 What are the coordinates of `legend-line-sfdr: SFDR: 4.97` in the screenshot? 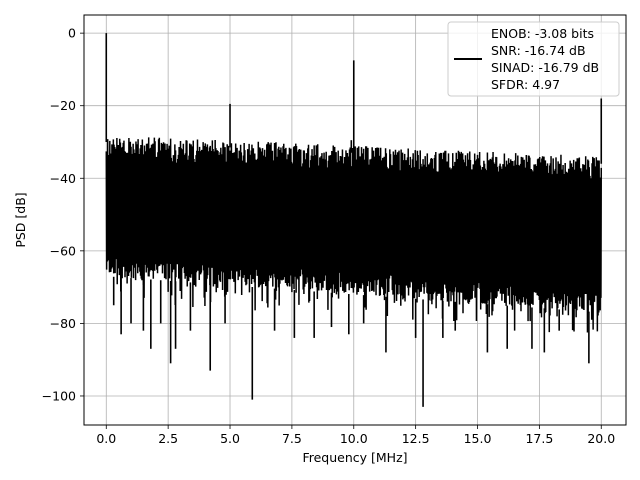 It's located at (525, 84).